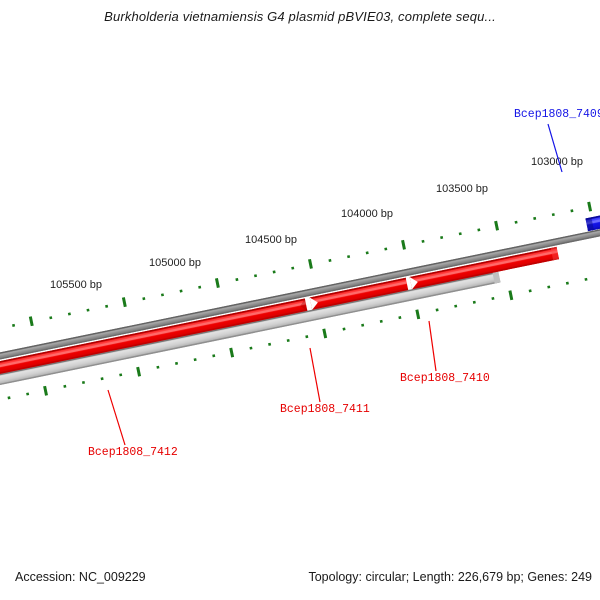 This screenshot has width=600, height=600. Describe the element at coordinates (445, 378) in the screenshot. I see `feature-label-bcep1808-7410: Bcep1808_7410` at that location.